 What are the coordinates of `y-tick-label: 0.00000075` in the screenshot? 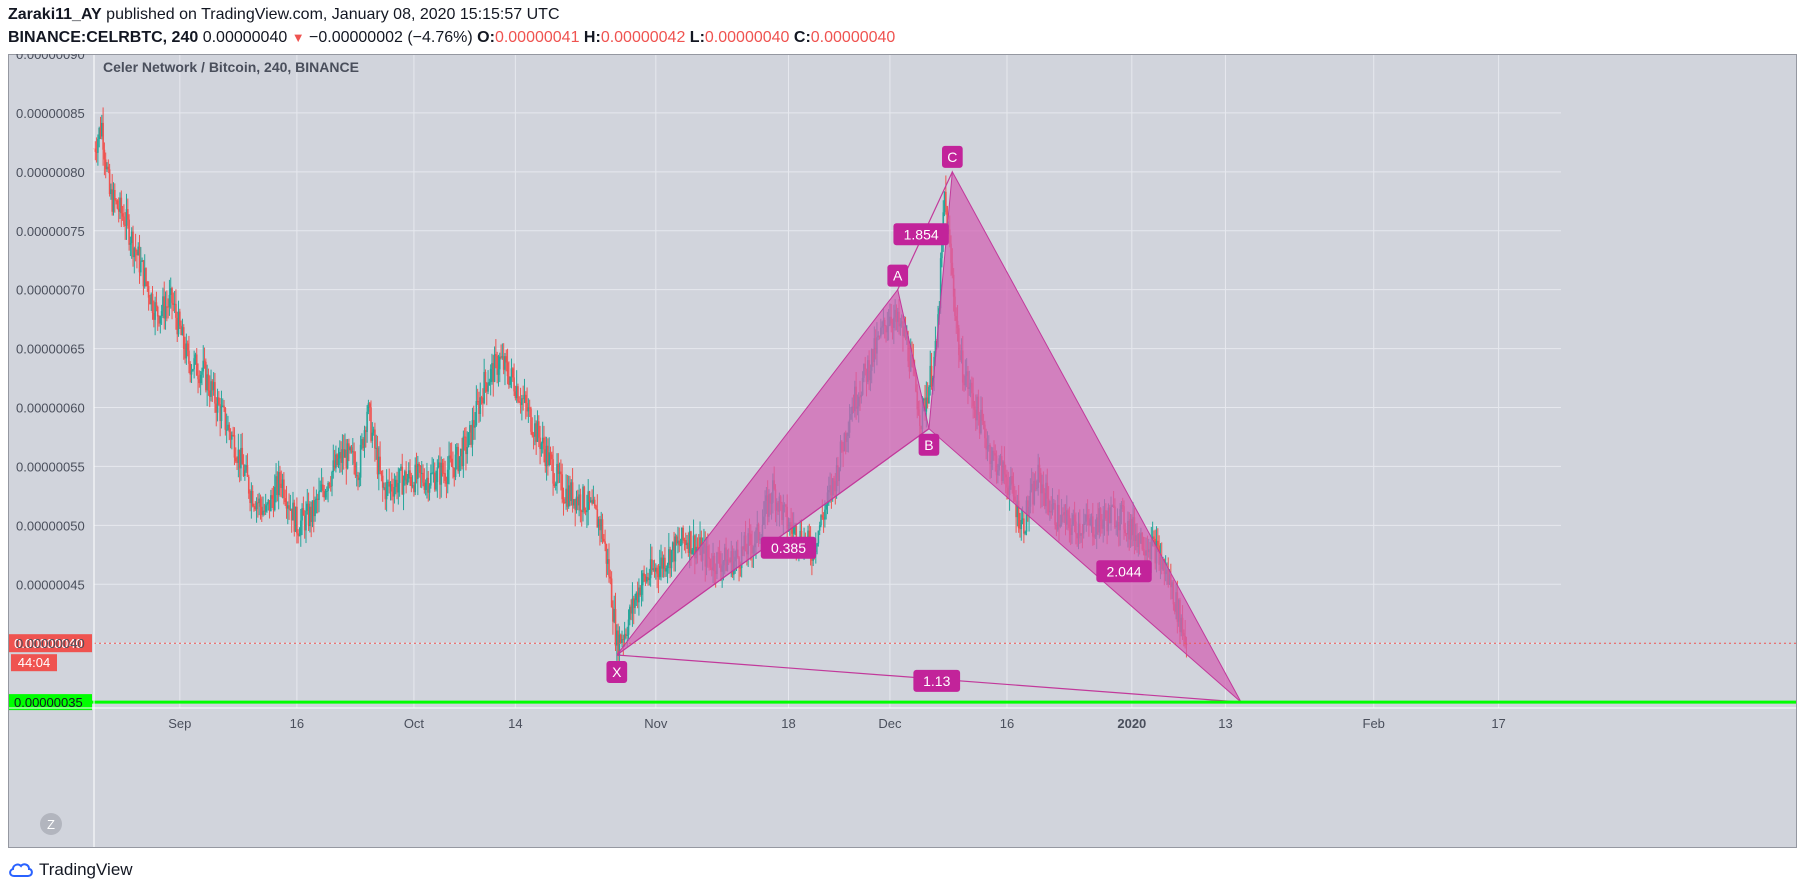 It's located at (50, 231).